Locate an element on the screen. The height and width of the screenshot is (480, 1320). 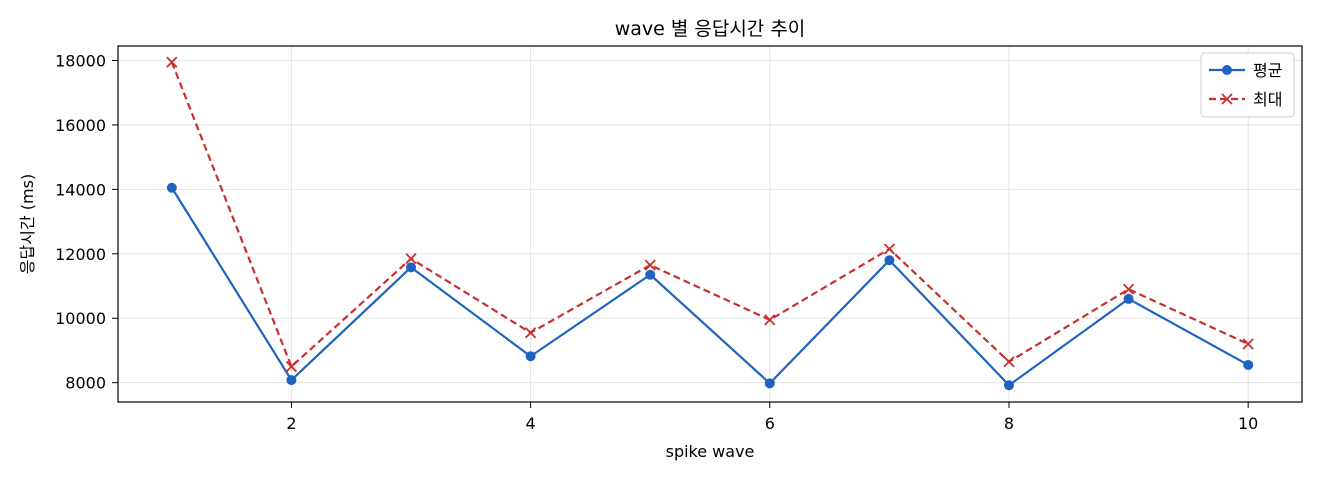
legend-label: 평균 is located at coordinates (1267, 70).